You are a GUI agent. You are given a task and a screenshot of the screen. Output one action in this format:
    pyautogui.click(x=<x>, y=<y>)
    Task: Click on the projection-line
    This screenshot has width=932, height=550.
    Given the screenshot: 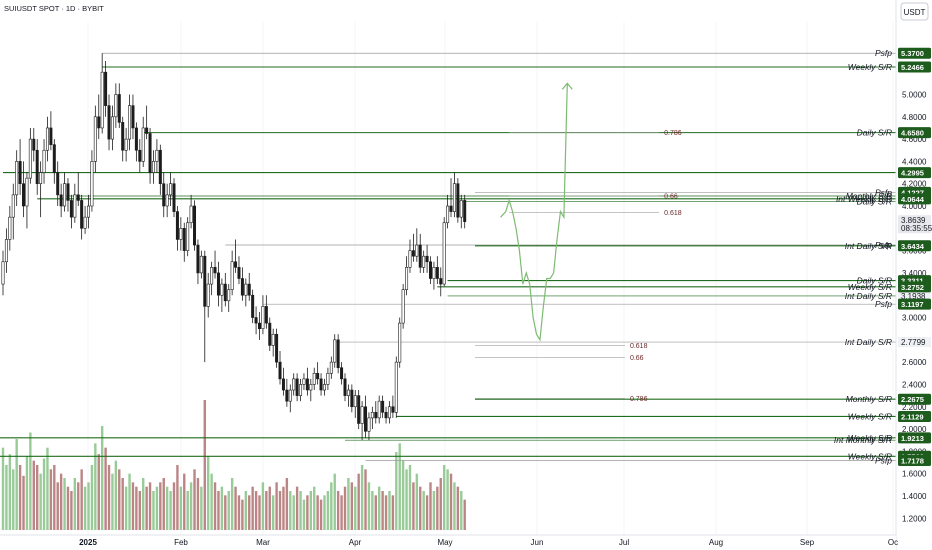 What is the action you would take?
    pyautogui.click(x=534, y=212)
    